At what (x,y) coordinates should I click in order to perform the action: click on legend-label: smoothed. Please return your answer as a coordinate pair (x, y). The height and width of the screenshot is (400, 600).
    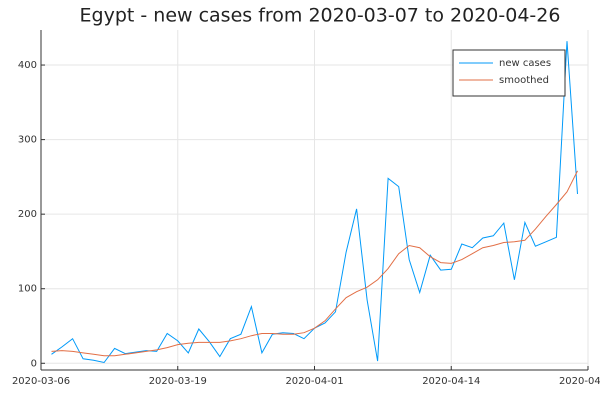
    Looking at the image, I should click on (524, 80).